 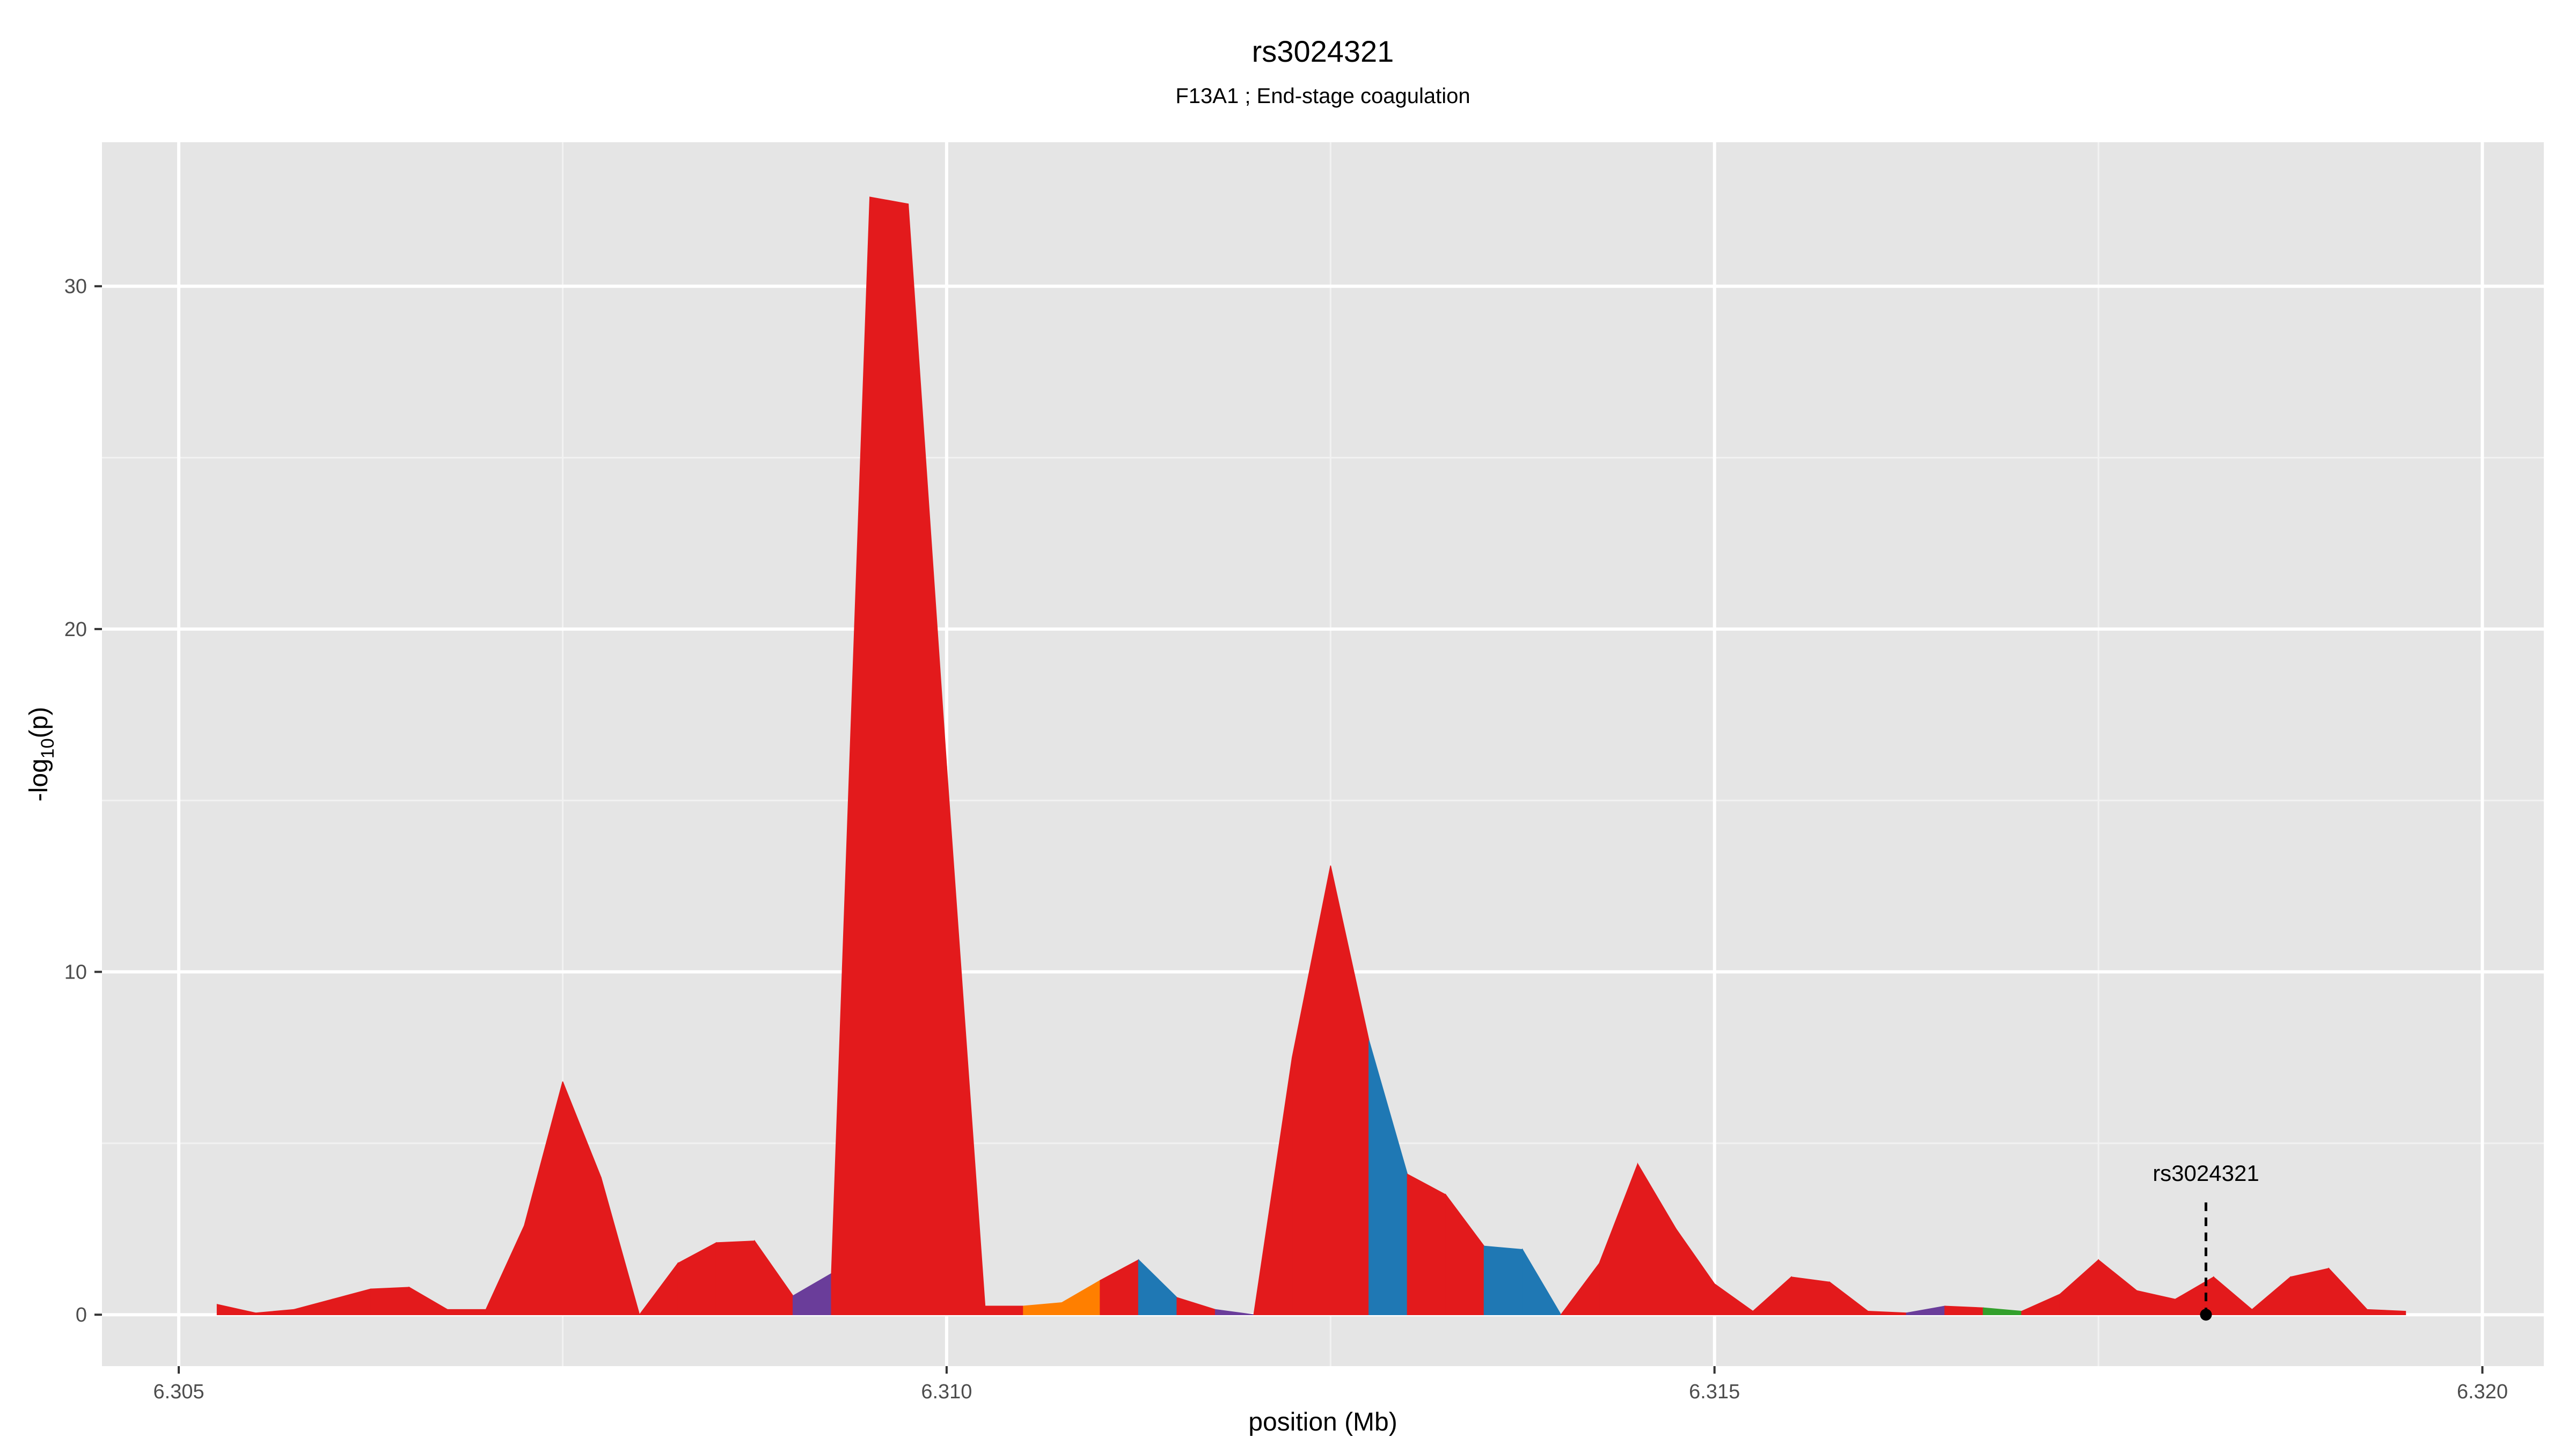 What do you see at coordinates (178, 1392) in the screenshot?
I see `x-tick-label: 6.305` at bounding box center [178, 1392].